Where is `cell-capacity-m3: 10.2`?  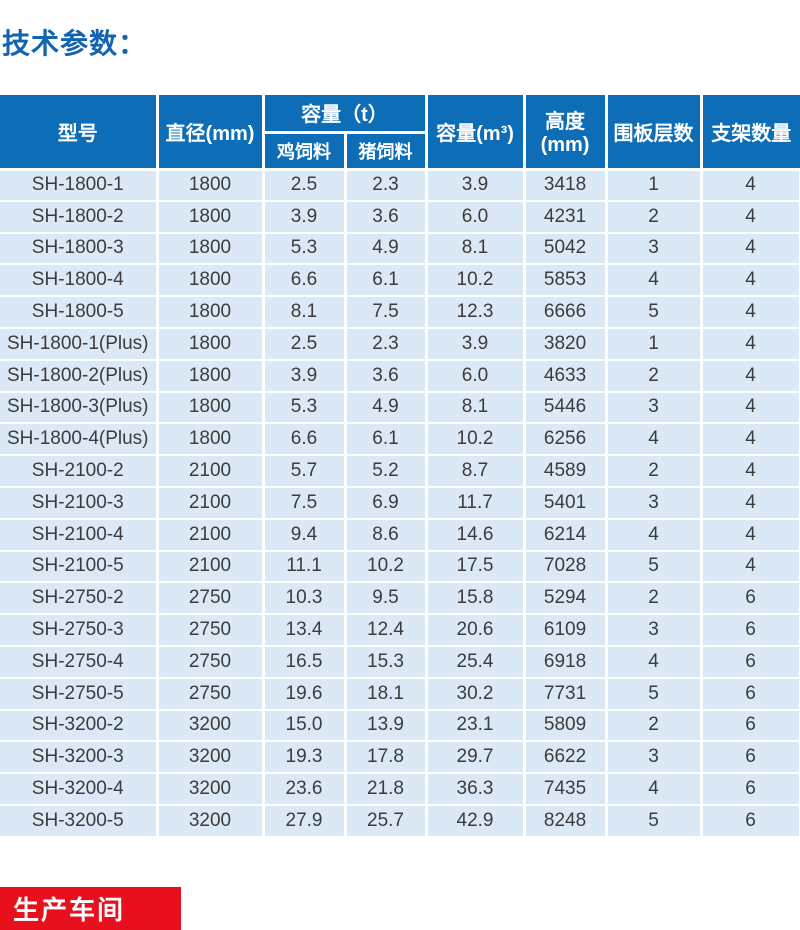
cell-capacity-m3: 10.2 is located at coordinates (476, 280).